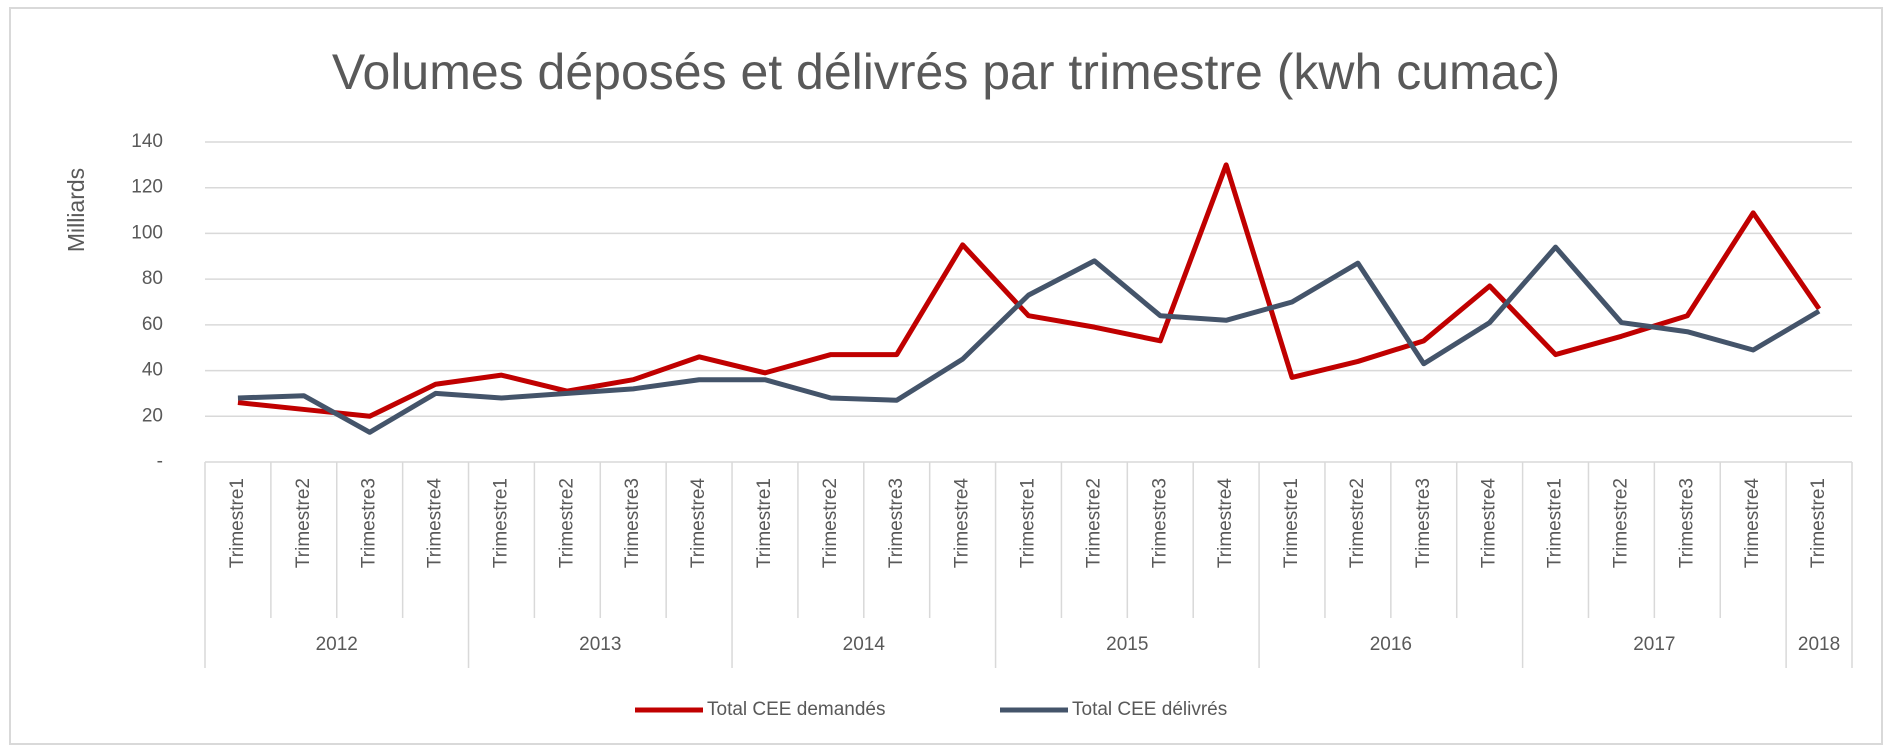 This screenshot has width=1892, height=752. What do you see at coordinates (152, 415) in the screenshot?
I see `y-tick-label: 20` at bounding box center [152, 415].